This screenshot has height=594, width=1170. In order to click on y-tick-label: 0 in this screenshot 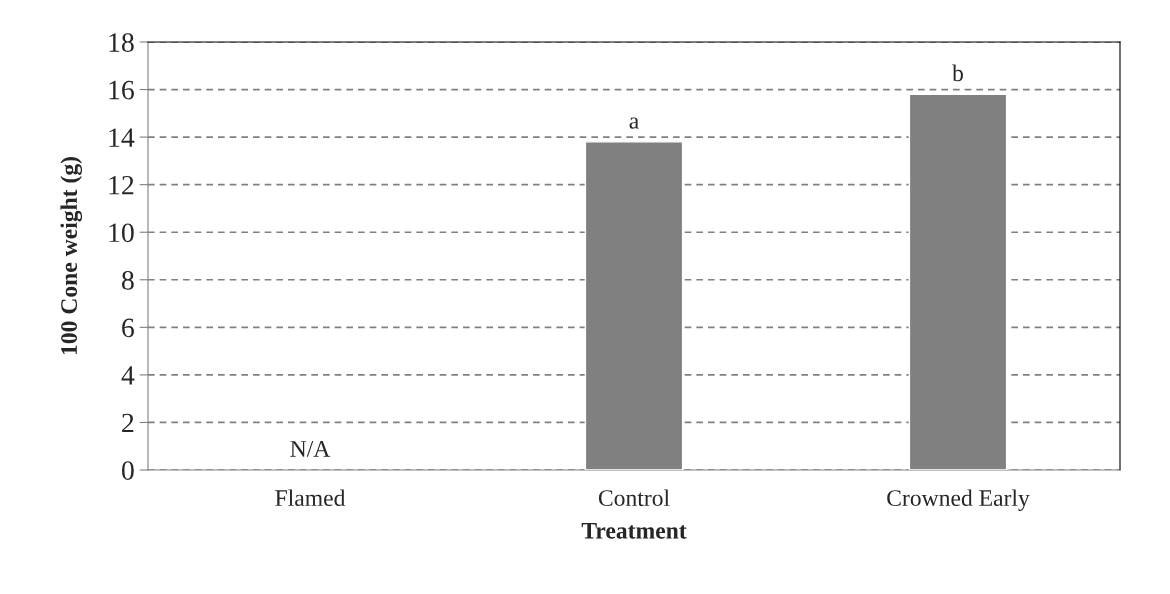, I will do `click(127, 470)`.